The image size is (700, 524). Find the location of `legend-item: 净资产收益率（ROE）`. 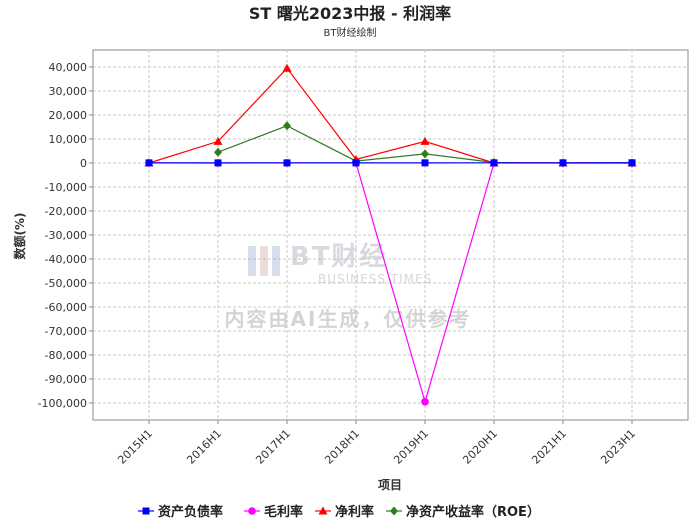

legend-item: 净资产收益率（ROE） is located at coordinates (463, 512).